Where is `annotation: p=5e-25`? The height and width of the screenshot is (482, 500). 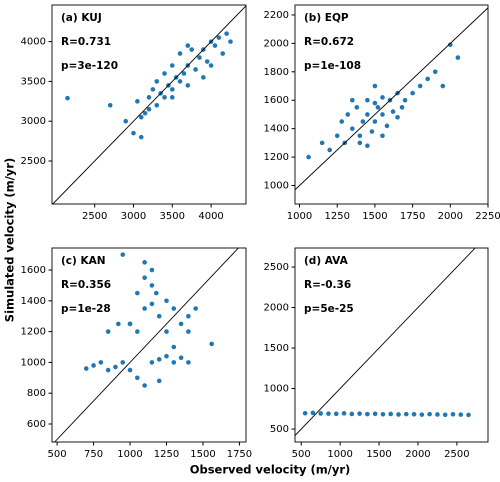 annotation: p=5e-25 is located at coordinates (329, 309).